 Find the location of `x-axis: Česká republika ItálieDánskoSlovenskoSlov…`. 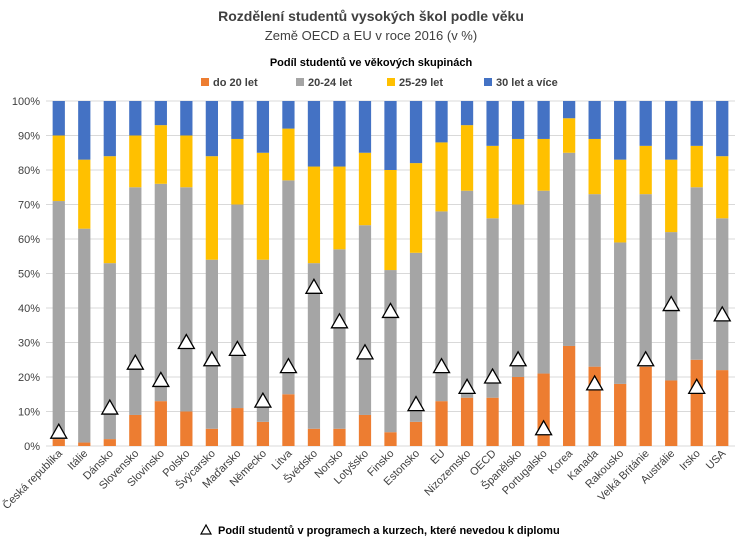

x-axis: Česká republika ItálieDánskoSlovenskoSlov… is located at coordinates (364, 479).